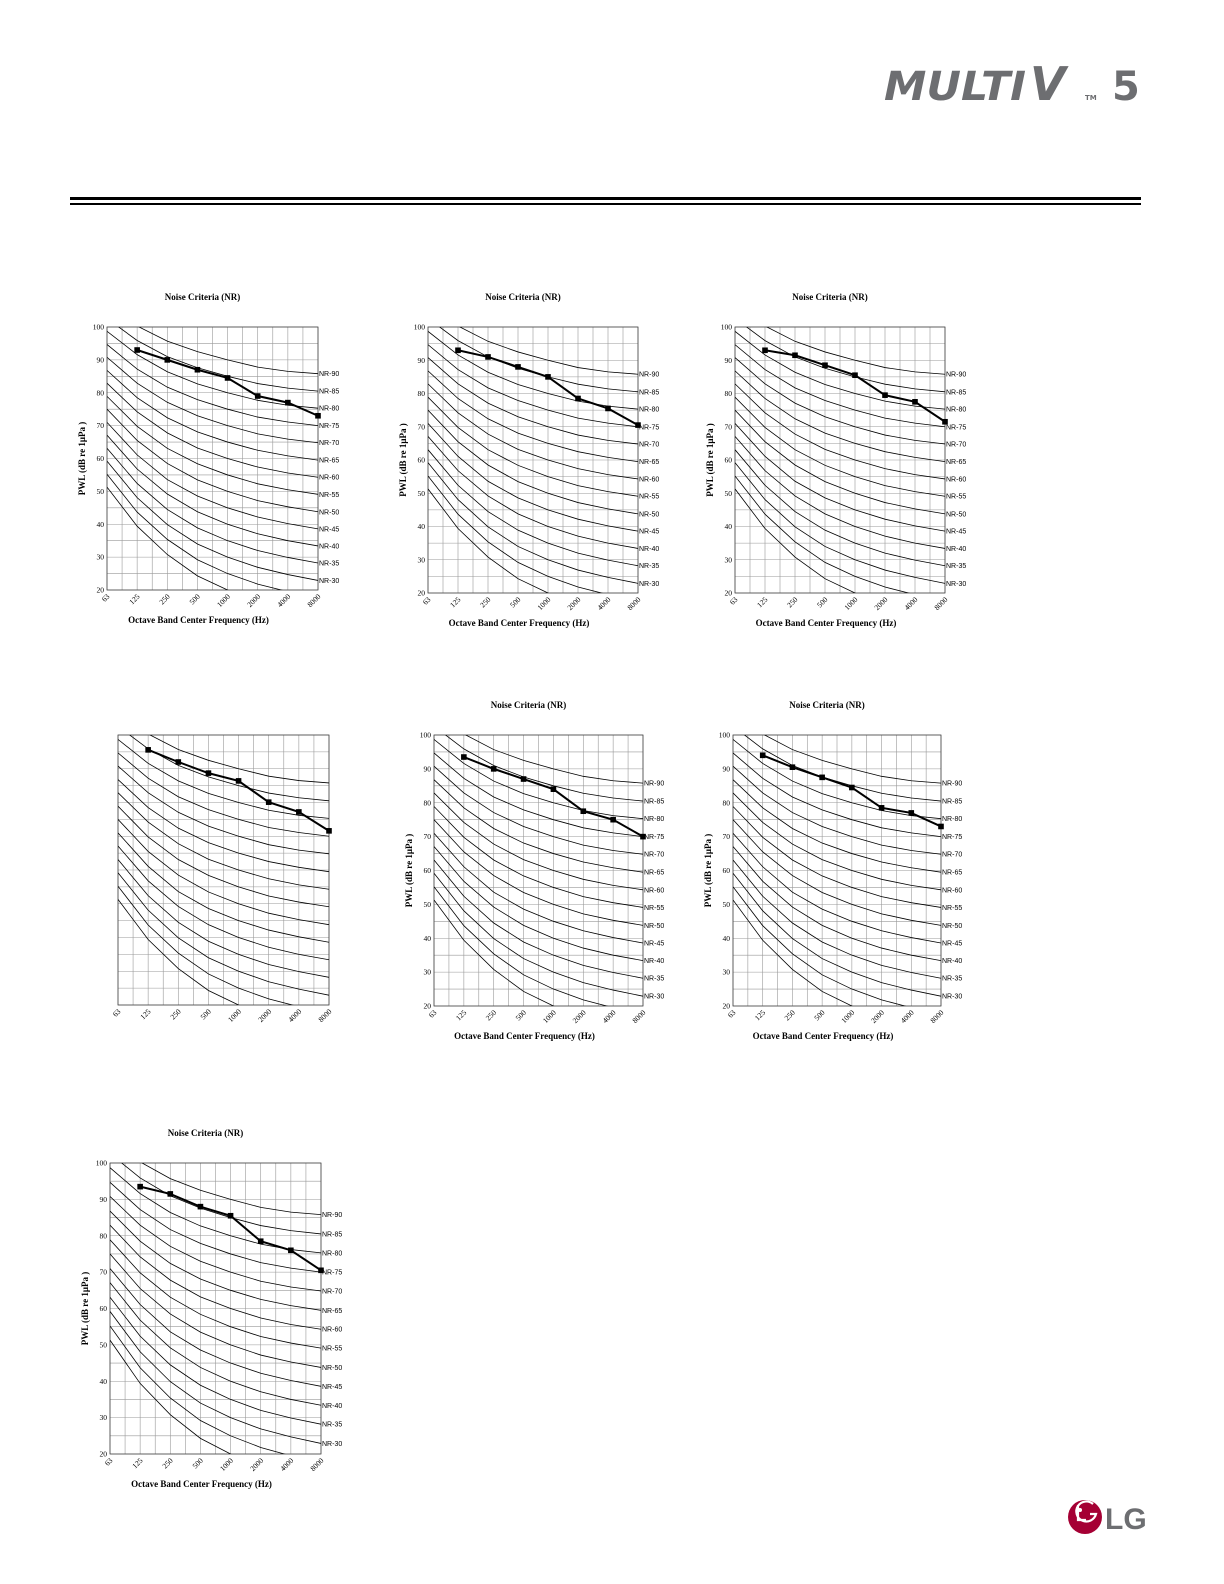 The width and height of the screenshot is (1224, 1584). Describe the element at coordinates (264, 1015) in the screenshot. I see `x-tick-label: 2000` at that location.